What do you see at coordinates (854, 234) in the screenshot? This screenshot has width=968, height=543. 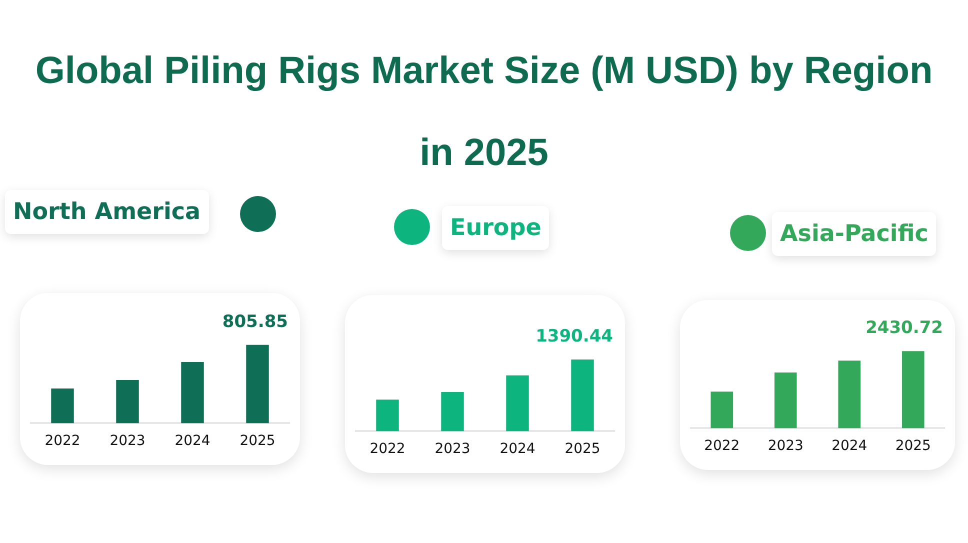 I see `chart-title: Asia-Pacific` at bounding box center [854, 234].